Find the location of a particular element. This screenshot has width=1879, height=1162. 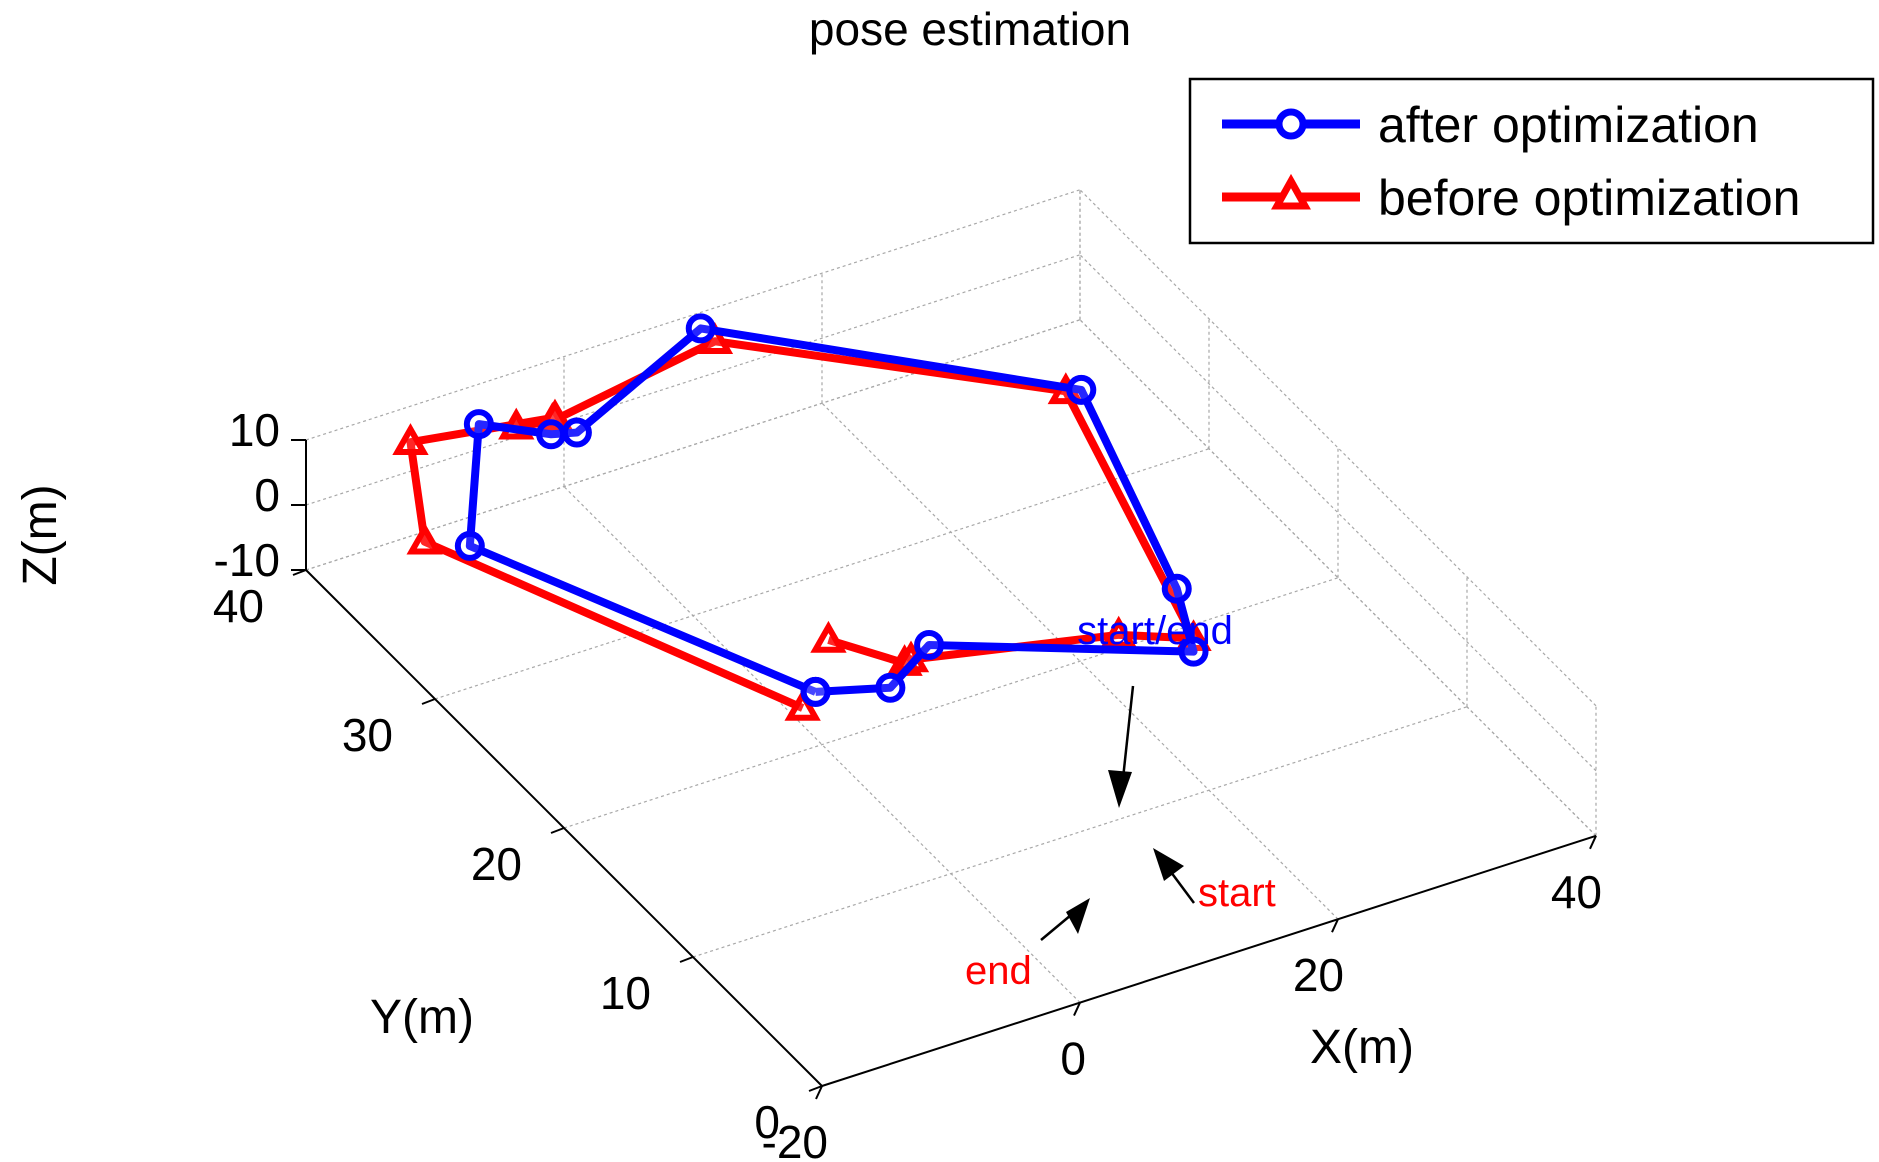

legend-label-before: before optimization is located at coordinates (1589, 198).